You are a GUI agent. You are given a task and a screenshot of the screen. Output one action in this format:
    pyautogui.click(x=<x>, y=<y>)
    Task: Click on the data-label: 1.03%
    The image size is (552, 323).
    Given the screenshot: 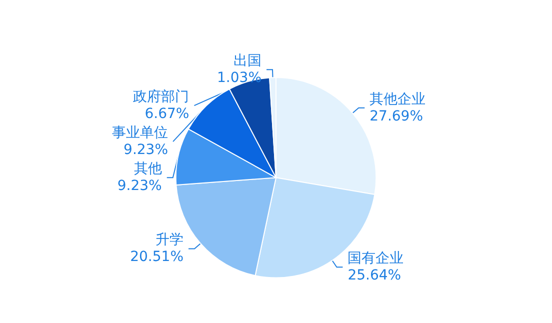 What is the action you would take?
    pyautogui.click(x=239, y=78)
    